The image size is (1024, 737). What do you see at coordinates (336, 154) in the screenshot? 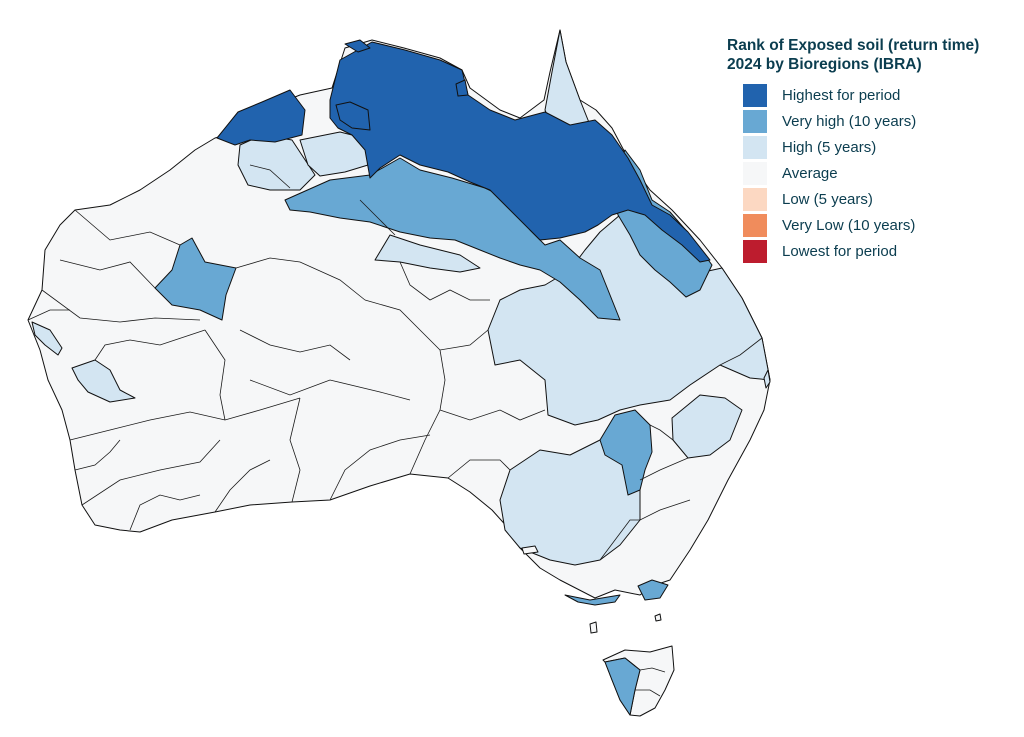
I see `region-high-victoria-bonaparte` at bounding box center [336, 154].